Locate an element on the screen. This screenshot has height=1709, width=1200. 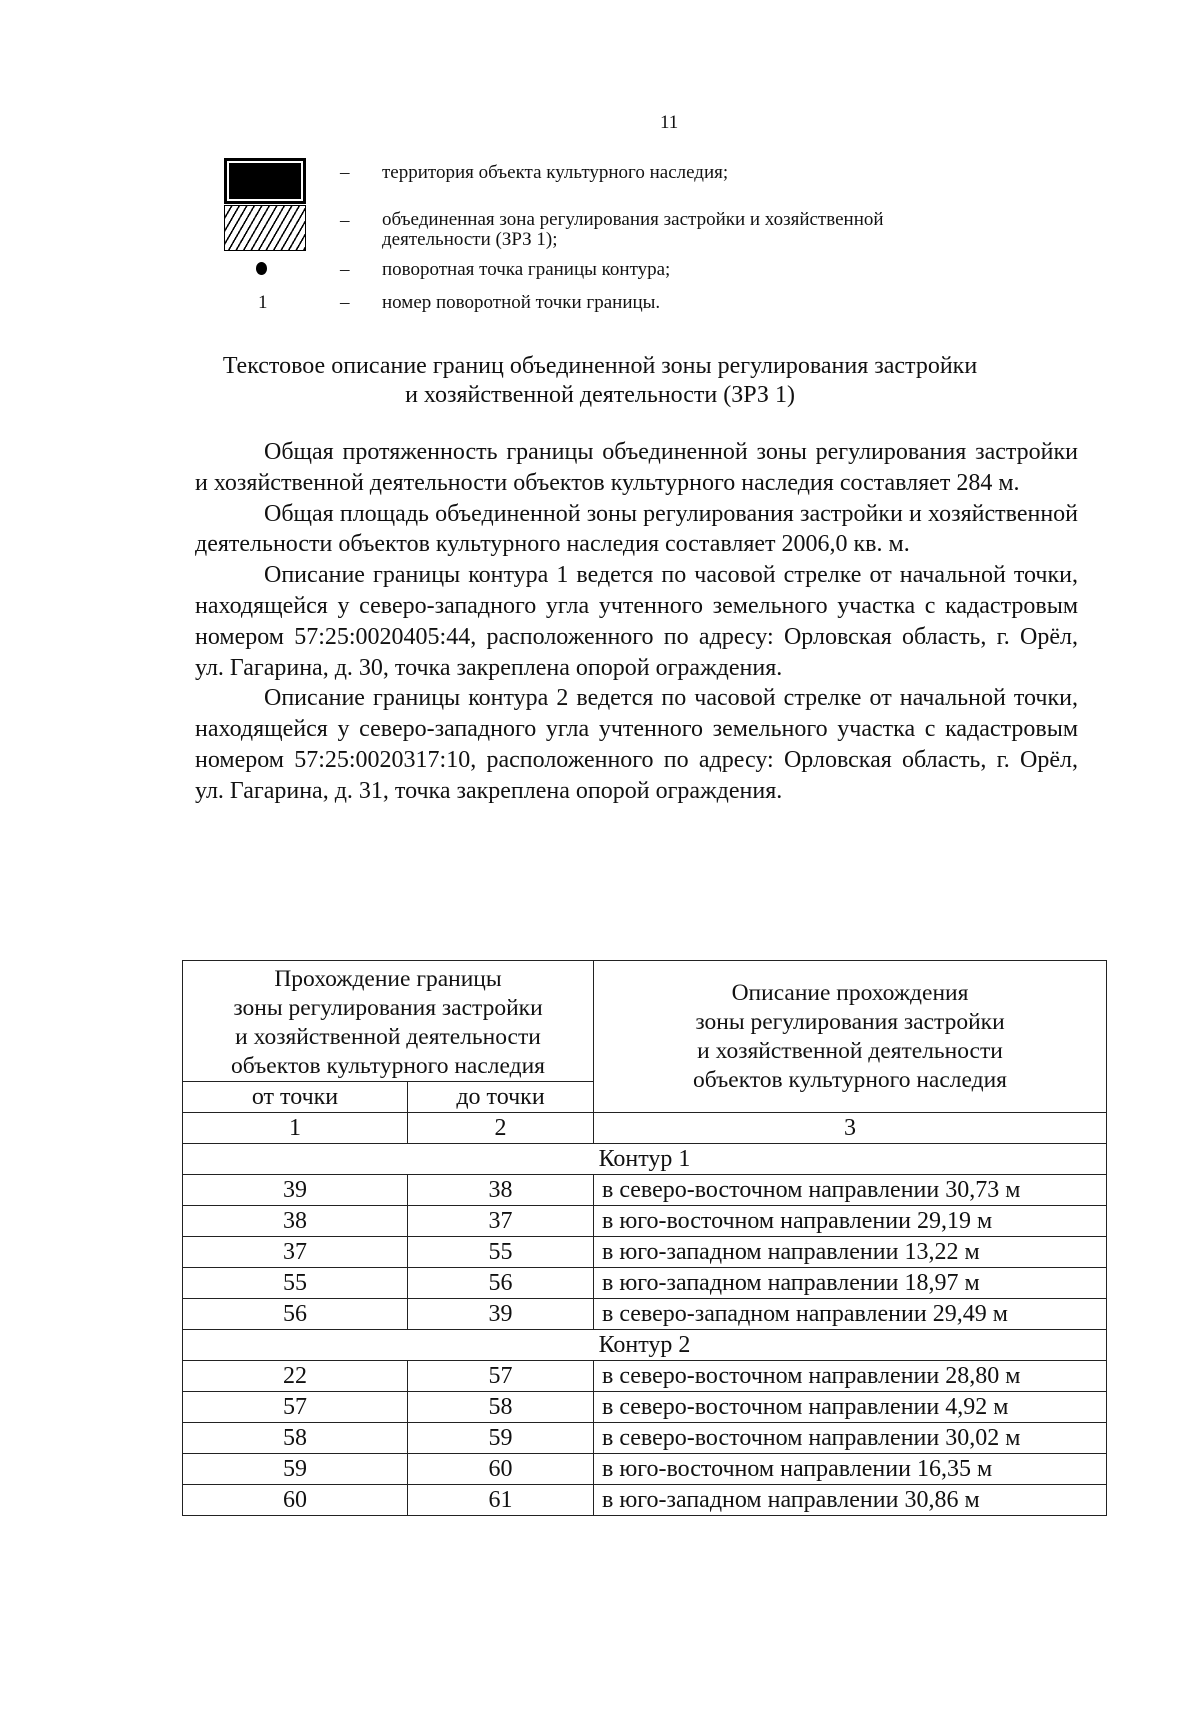
from-point-cell: 59 is located at coordinates (295, 1469).